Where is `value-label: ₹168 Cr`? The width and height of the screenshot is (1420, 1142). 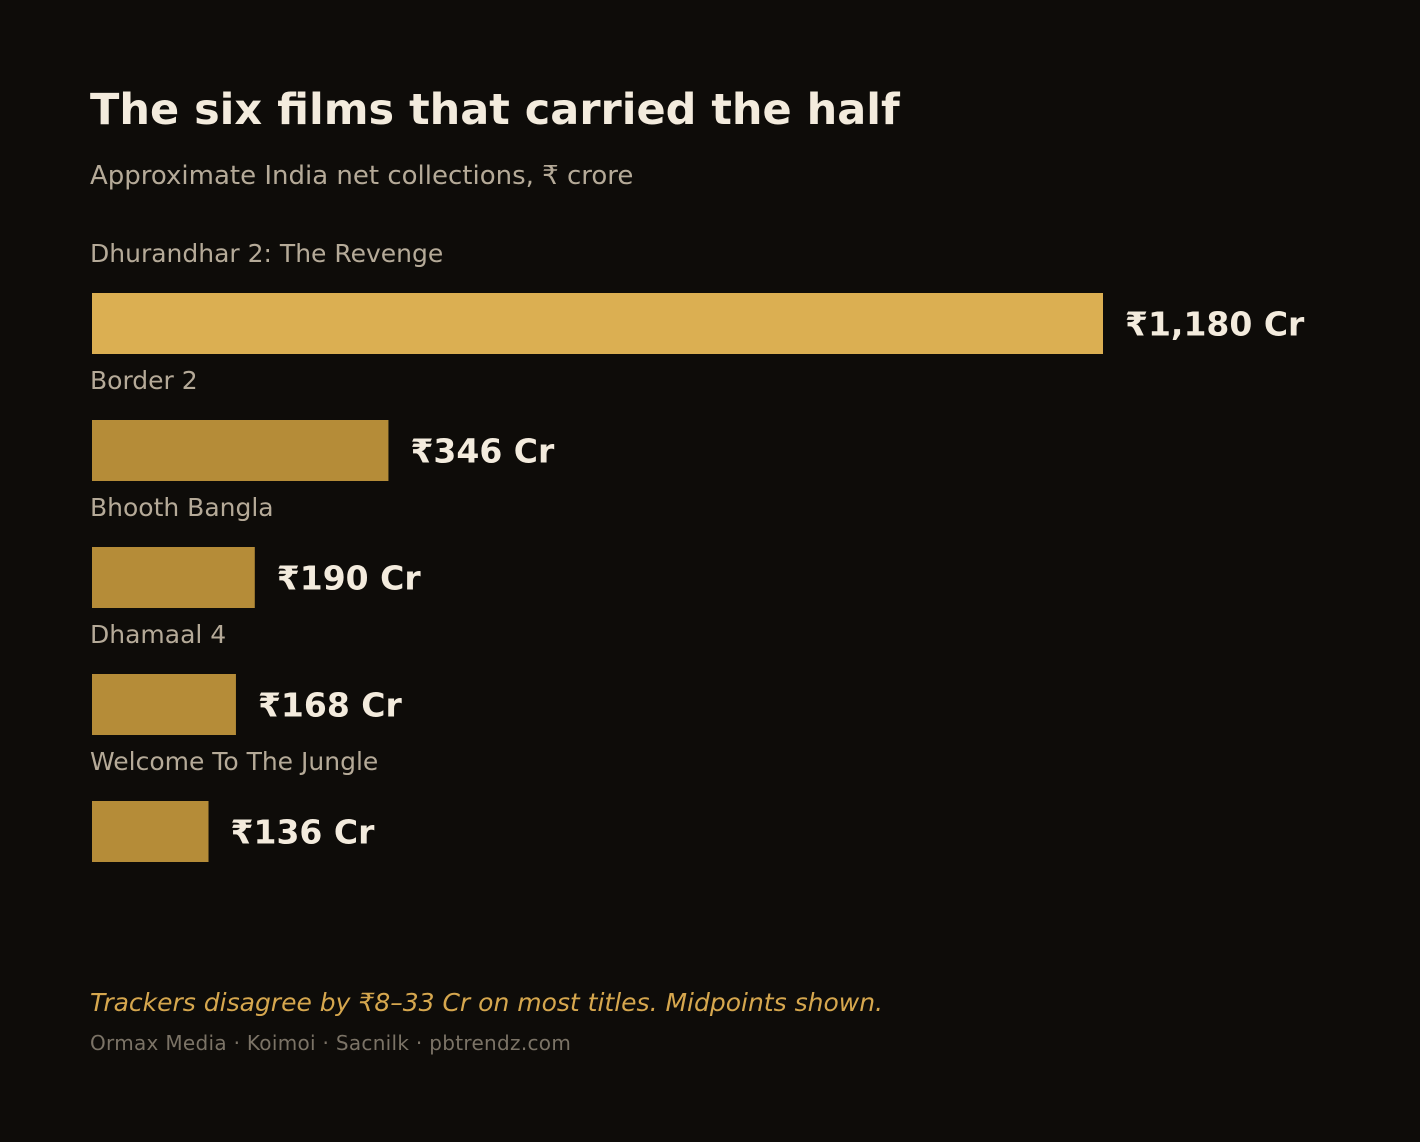
value-label: ₹168 Cr is located at coordinates (330, 705).